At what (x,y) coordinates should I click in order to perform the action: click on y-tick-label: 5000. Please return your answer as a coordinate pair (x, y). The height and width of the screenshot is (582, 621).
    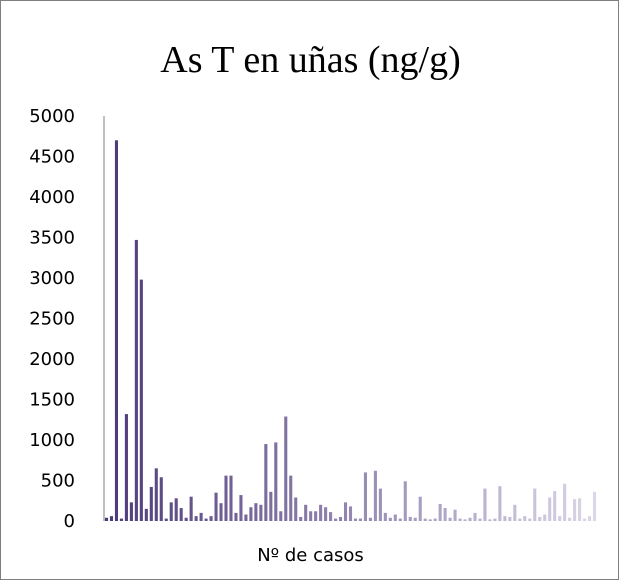
    Looking at the image, I should click on (52, 116).